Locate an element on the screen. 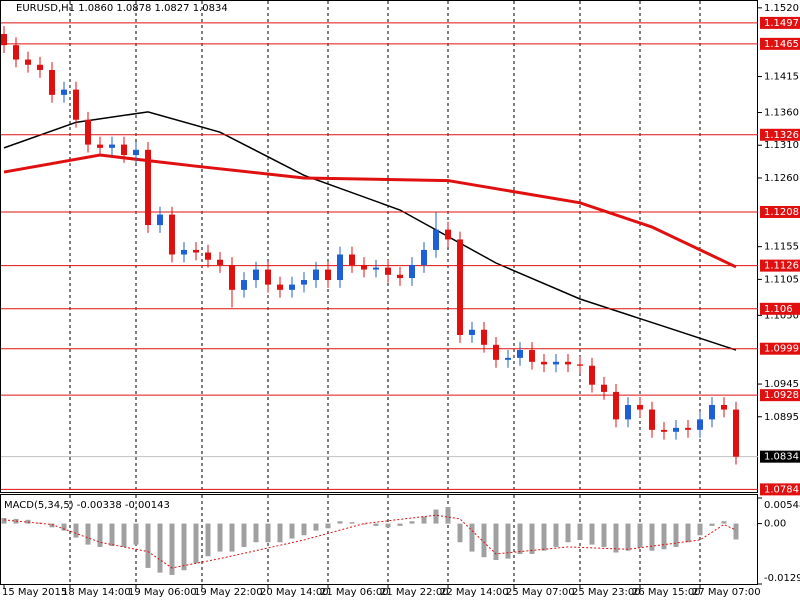 The width and height of the screenshot is (800, 600). macd-pane is located at coordinates (379, 539).